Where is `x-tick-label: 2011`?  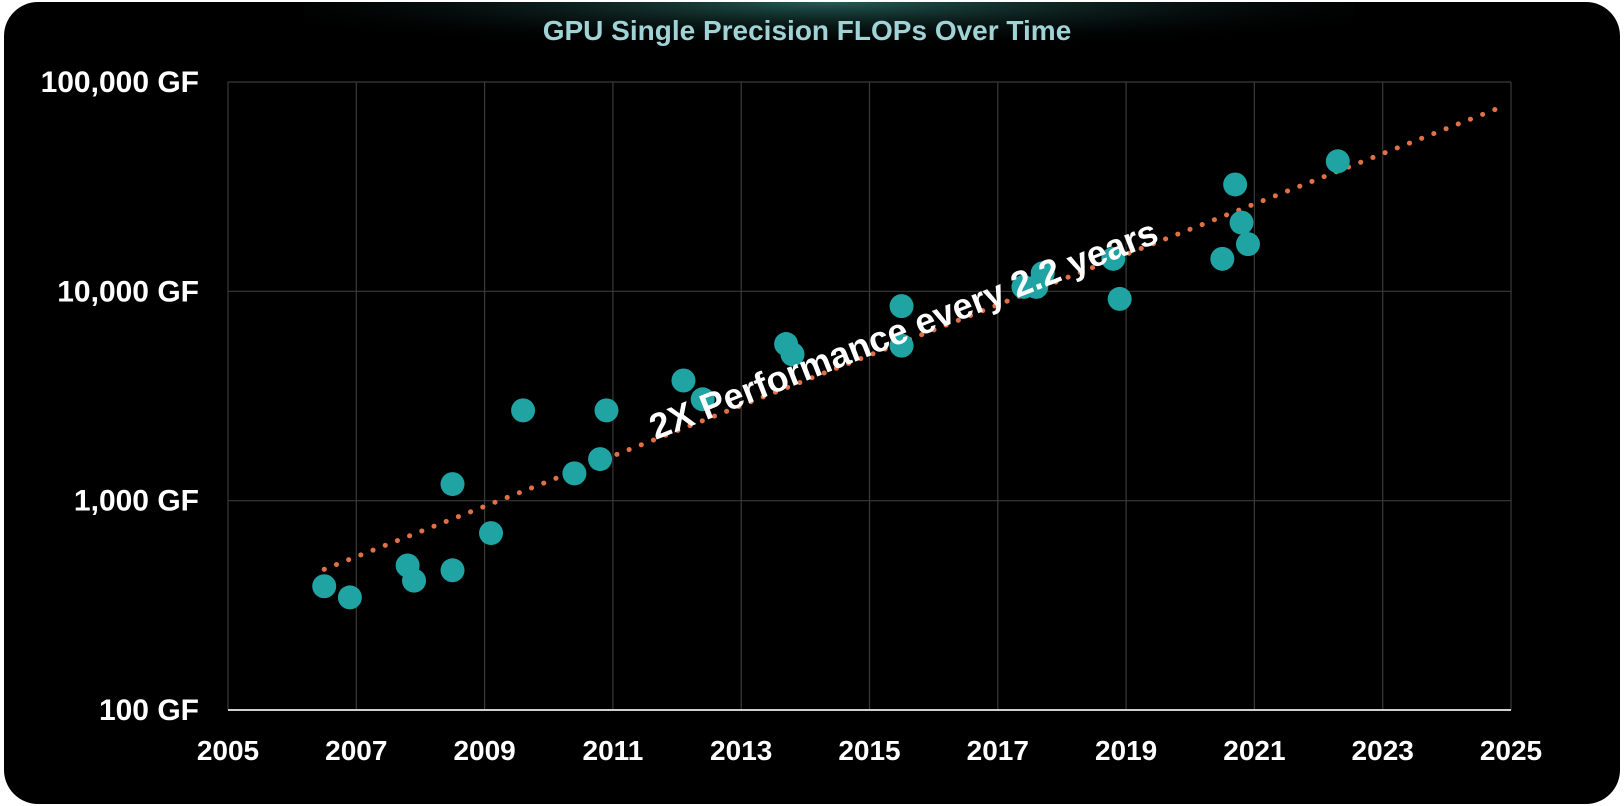 x-tick-label: 2011 is located at coordinates (613, 750).